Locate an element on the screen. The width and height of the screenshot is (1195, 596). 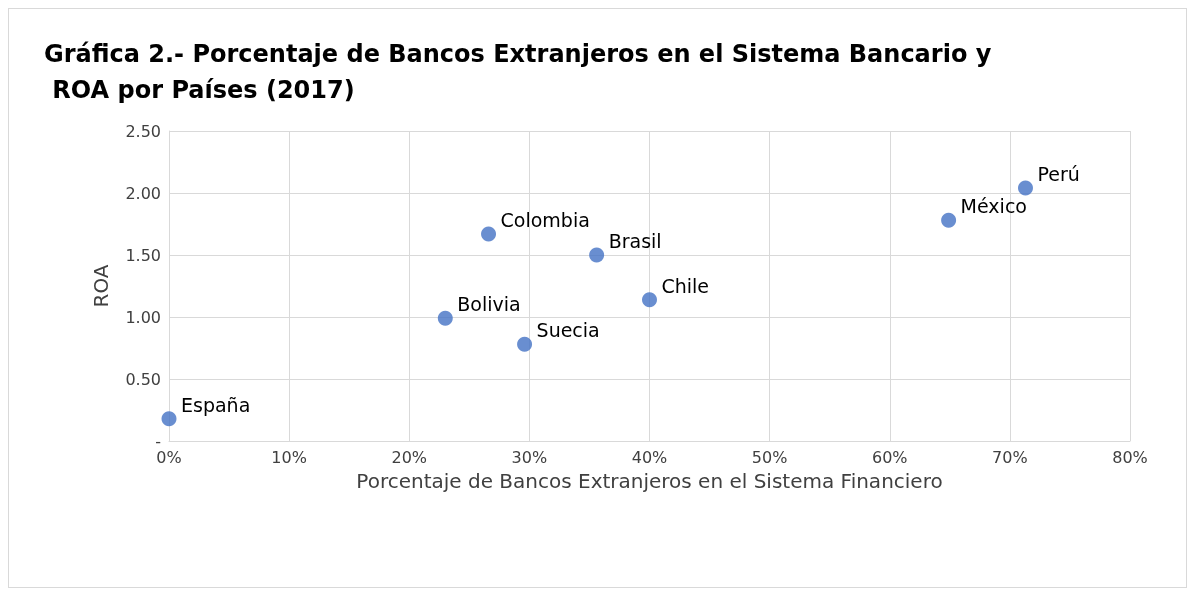
x-tick-label: 70% is located at coordinates (1010, 457).